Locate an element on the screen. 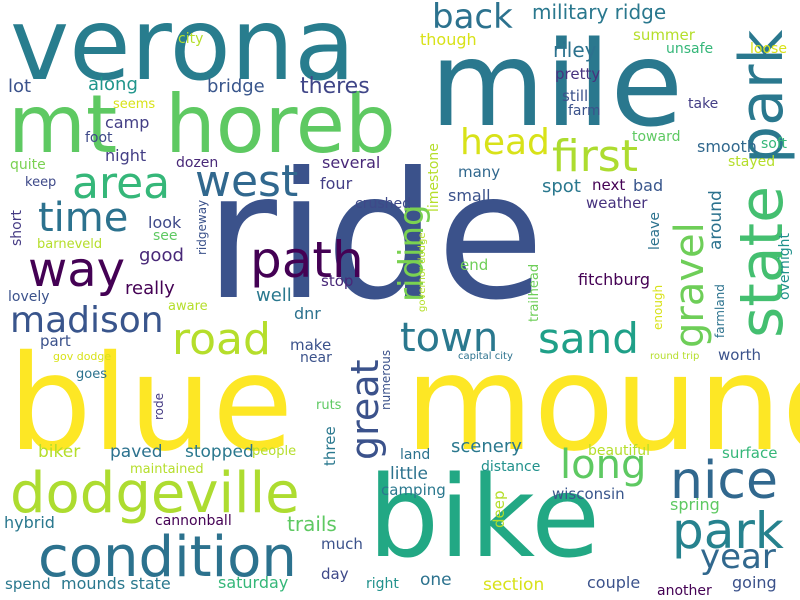 The height and width of the screenshot is (600, 800). word-road: road is located at coordinates (221, 339).